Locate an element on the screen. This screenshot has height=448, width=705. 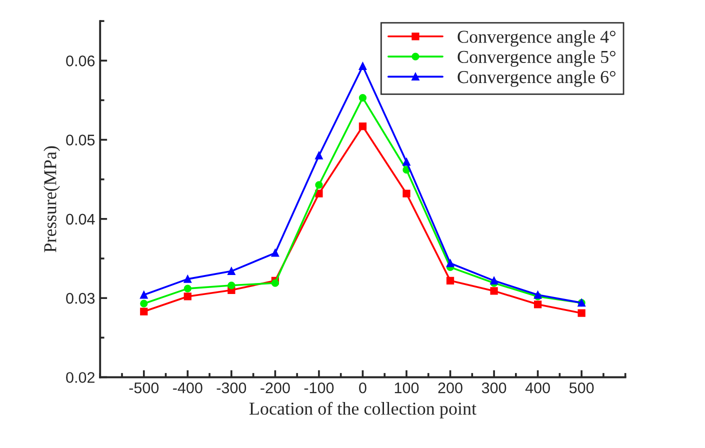
x-axis-title: Location of the collection point is located at coordinates (362, 410).